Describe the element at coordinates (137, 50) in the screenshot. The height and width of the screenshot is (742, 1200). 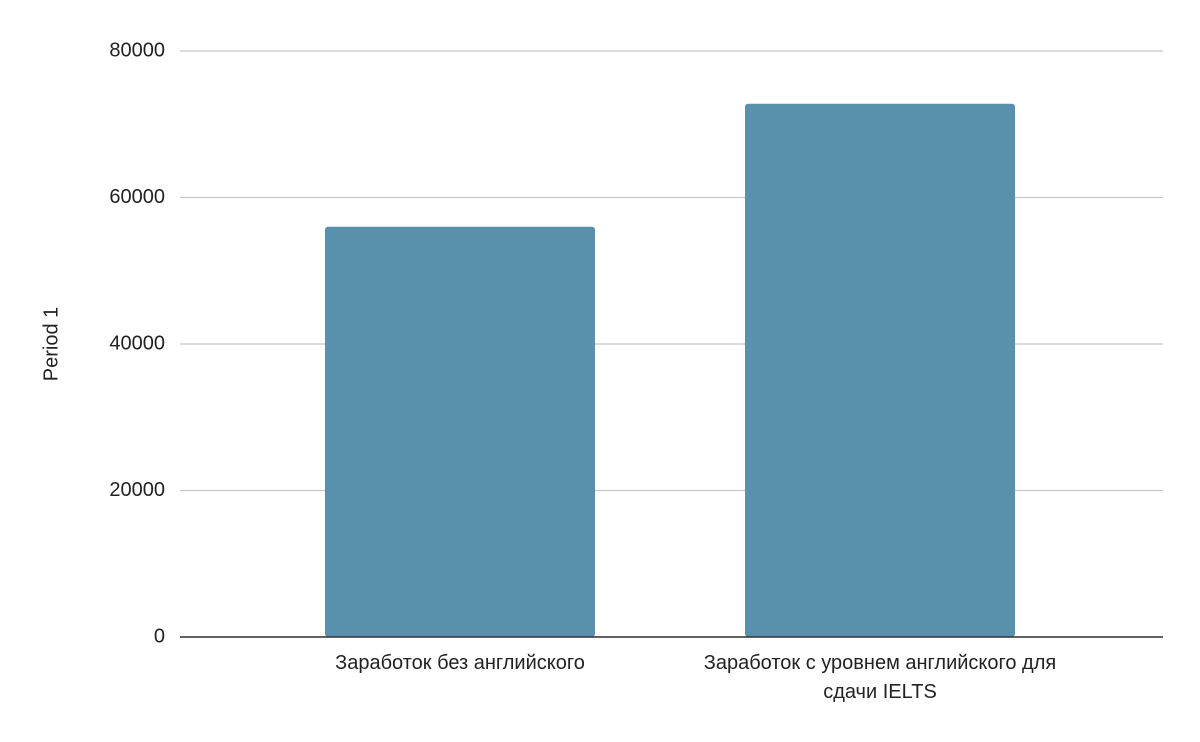
I see `y-tick-label: 80000` at that location.